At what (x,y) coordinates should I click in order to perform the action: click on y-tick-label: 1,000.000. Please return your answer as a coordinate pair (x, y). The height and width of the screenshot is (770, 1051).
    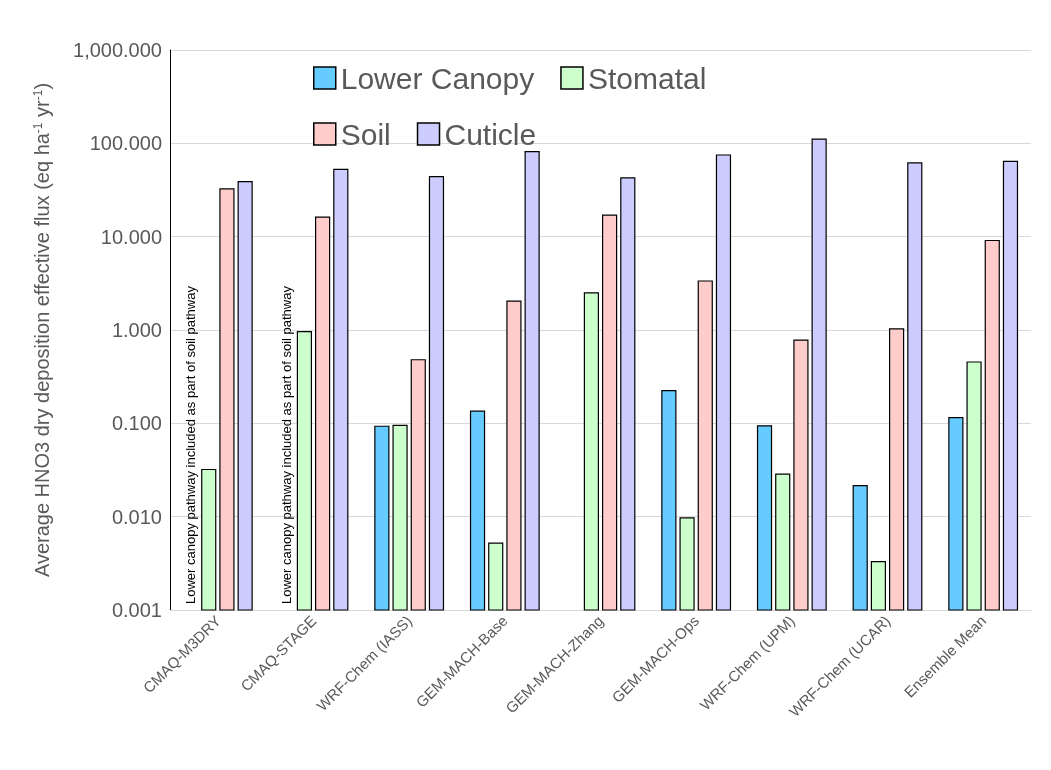
    Looking at the image, I should click on (117, 50).